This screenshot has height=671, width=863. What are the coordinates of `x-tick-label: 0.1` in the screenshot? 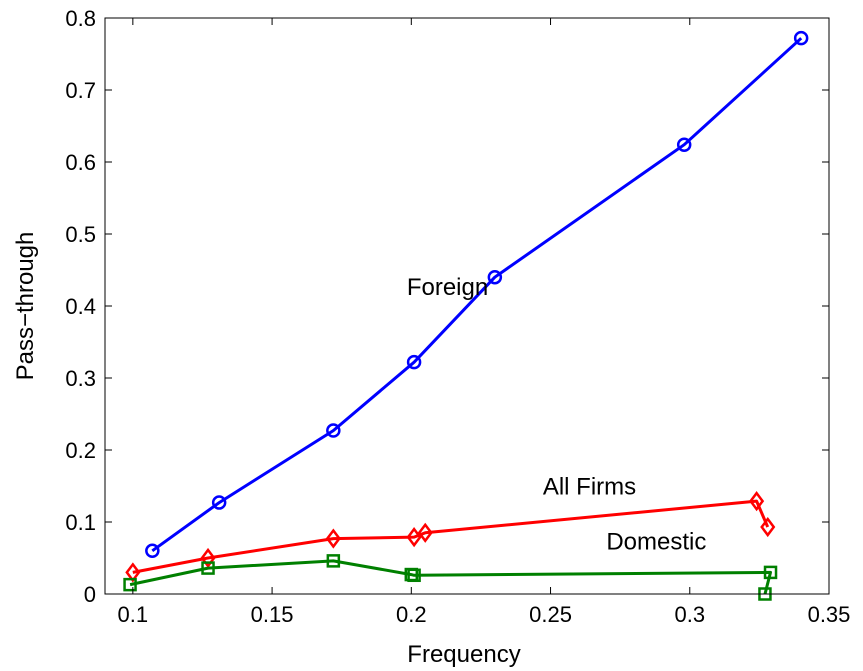 It's located at (133, 614).